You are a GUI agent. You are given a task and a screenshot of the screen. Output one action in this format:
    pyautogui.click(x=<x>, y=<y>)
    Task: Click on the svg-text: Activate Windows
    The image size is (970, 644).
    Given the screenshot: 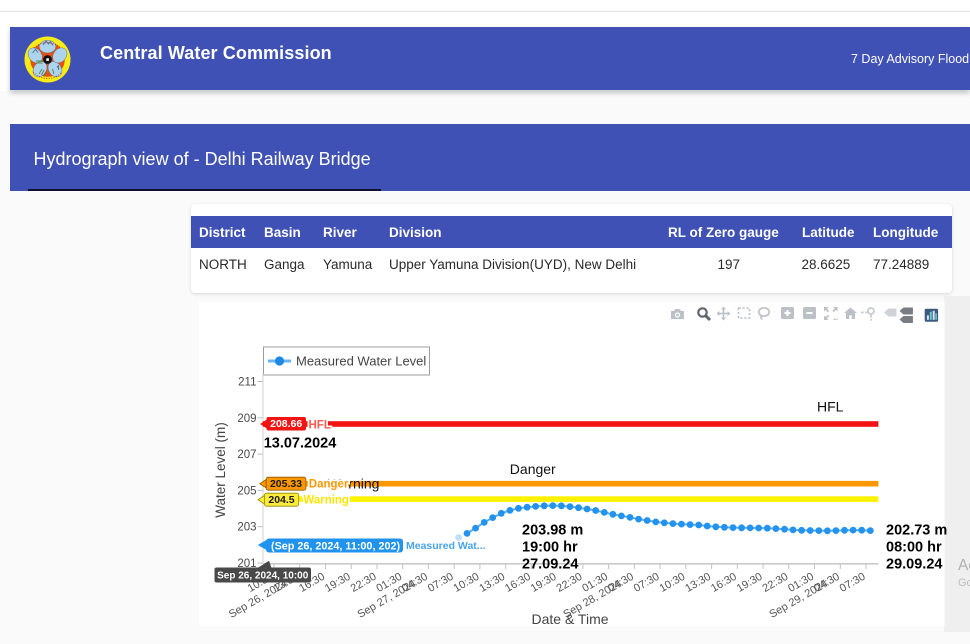 What is the action you would take?
    pyautogui.click(x=964, y=565)
    